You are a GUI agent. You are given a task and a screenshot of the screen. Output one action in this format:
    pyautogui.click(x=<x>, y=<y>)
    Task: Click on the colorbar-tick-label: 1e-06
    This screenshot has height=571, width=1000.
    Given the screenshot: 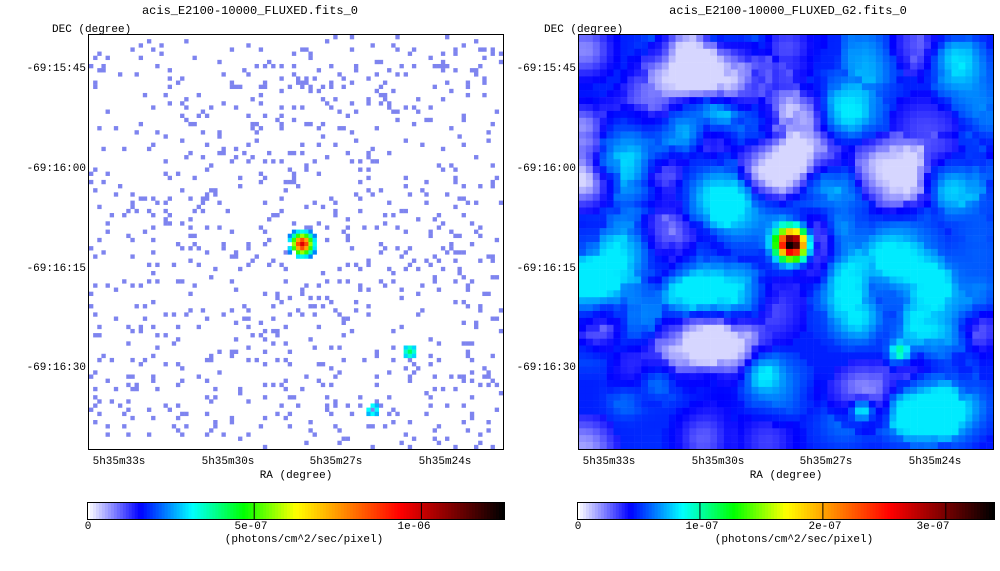 What is the action you would take?
    pyautogui.click(x=414, y=527)
    